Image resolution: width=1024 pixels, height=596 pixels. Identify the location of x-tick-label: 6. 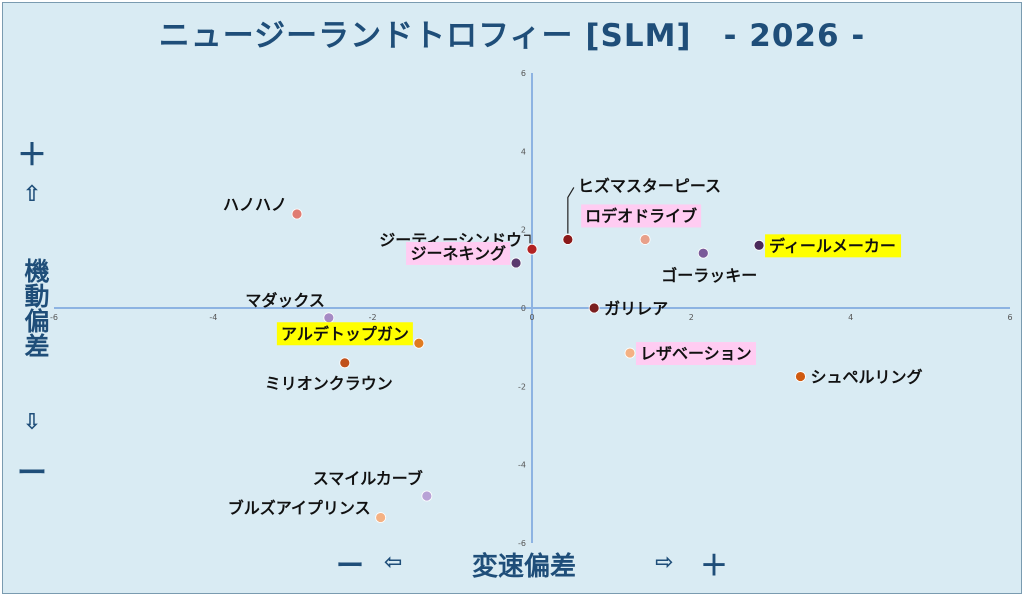
(1009, 317).